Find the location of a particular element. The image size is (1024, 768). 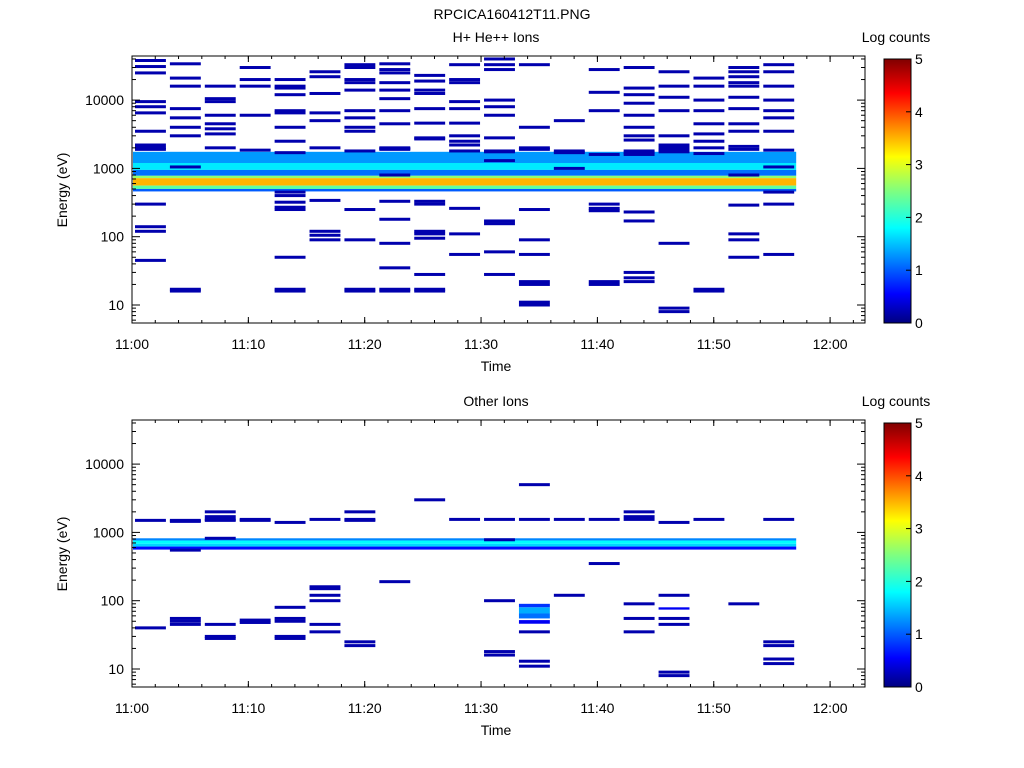

y-axis-label: Energy (eV) is located at coordinates (62, 554).